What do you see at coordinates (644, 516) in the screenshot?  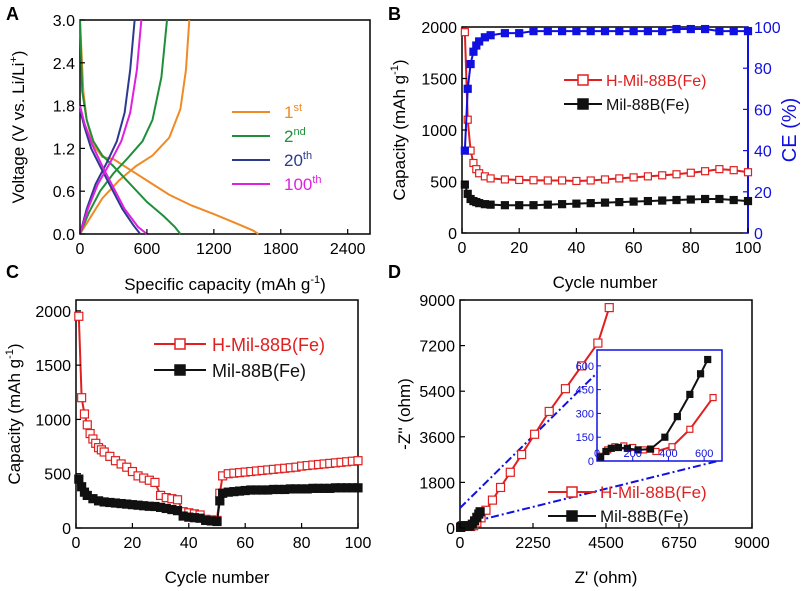 I see `legend-label-d-2: Mil-88B(Fe)` at bounding box center [644, 516].